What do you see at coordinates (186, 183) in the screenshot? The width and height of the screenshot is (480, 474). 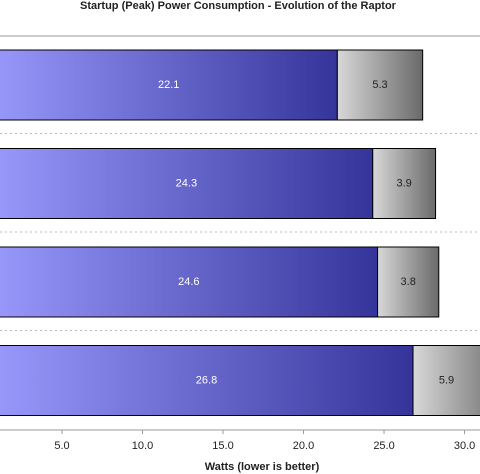 I see `value-label: 24.3` at bounding box center [186, 183].